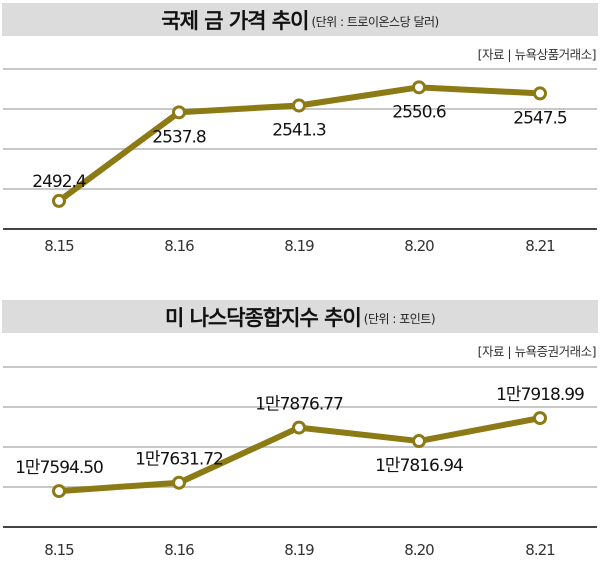 This screenshot has height=572, width=600. I want to click on data-label: 2541.3, so click(299, 130).